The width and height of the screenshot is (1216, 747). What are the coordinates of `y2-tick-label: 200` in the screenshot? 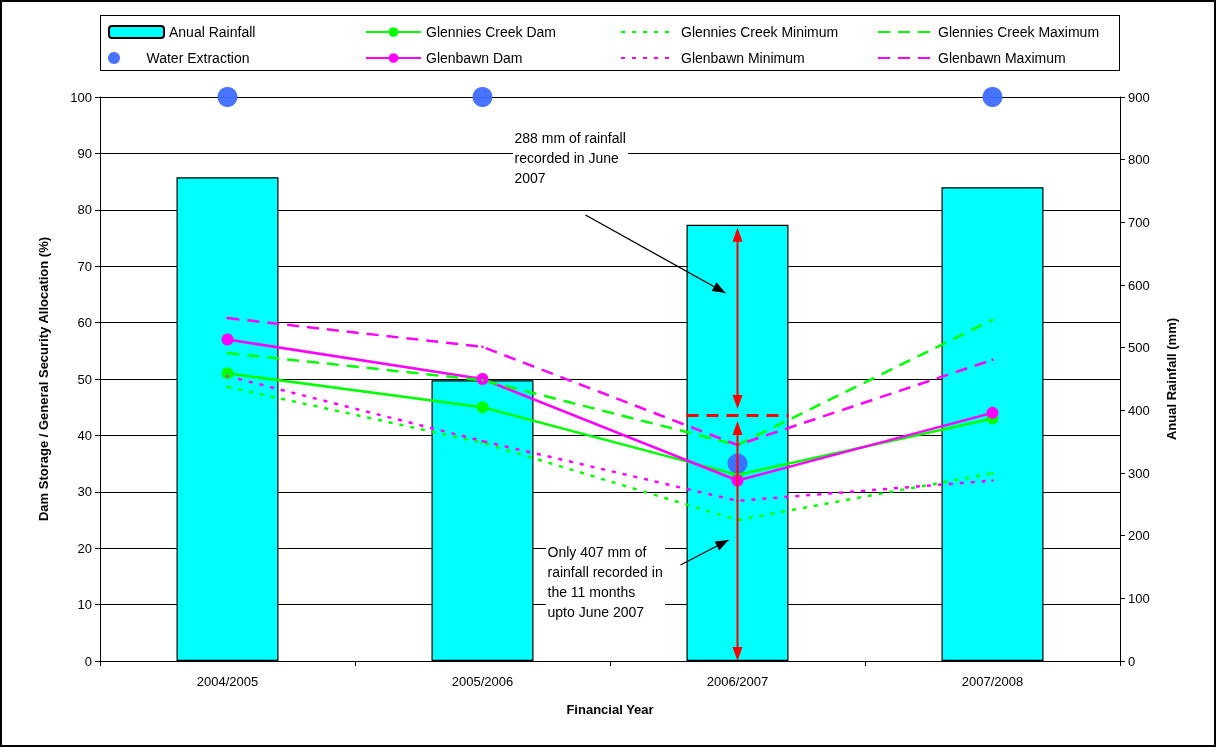 It's located at (1139, 536).